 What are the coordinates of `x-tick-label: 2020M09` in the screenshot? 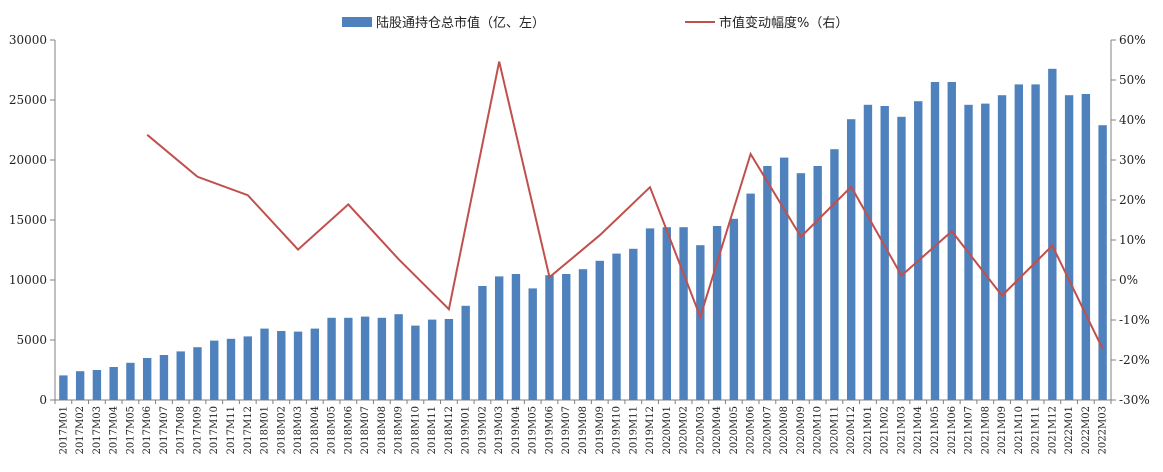 It's located at (801, 430).